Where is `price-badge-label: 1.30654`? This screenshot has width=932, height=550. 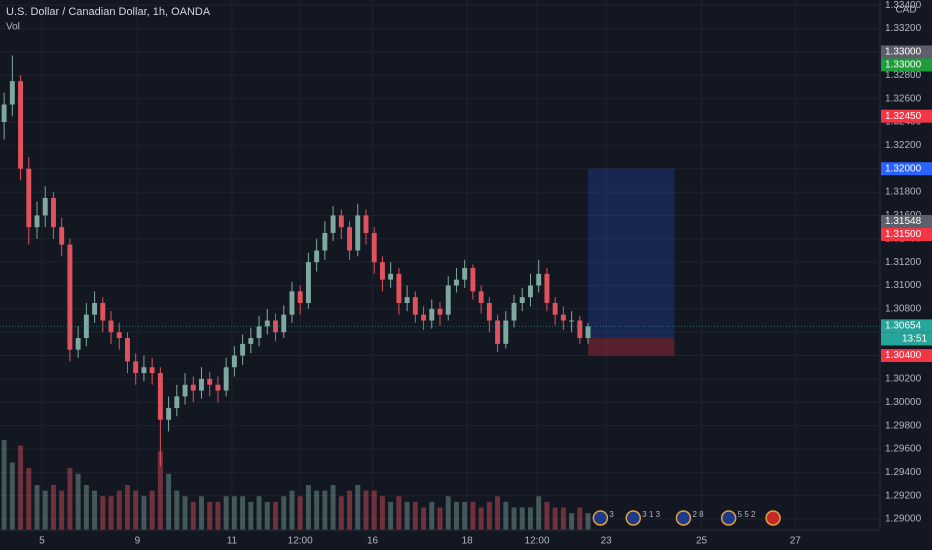
price-badge-label: 1.30654 is located at coordinates (903, 326).